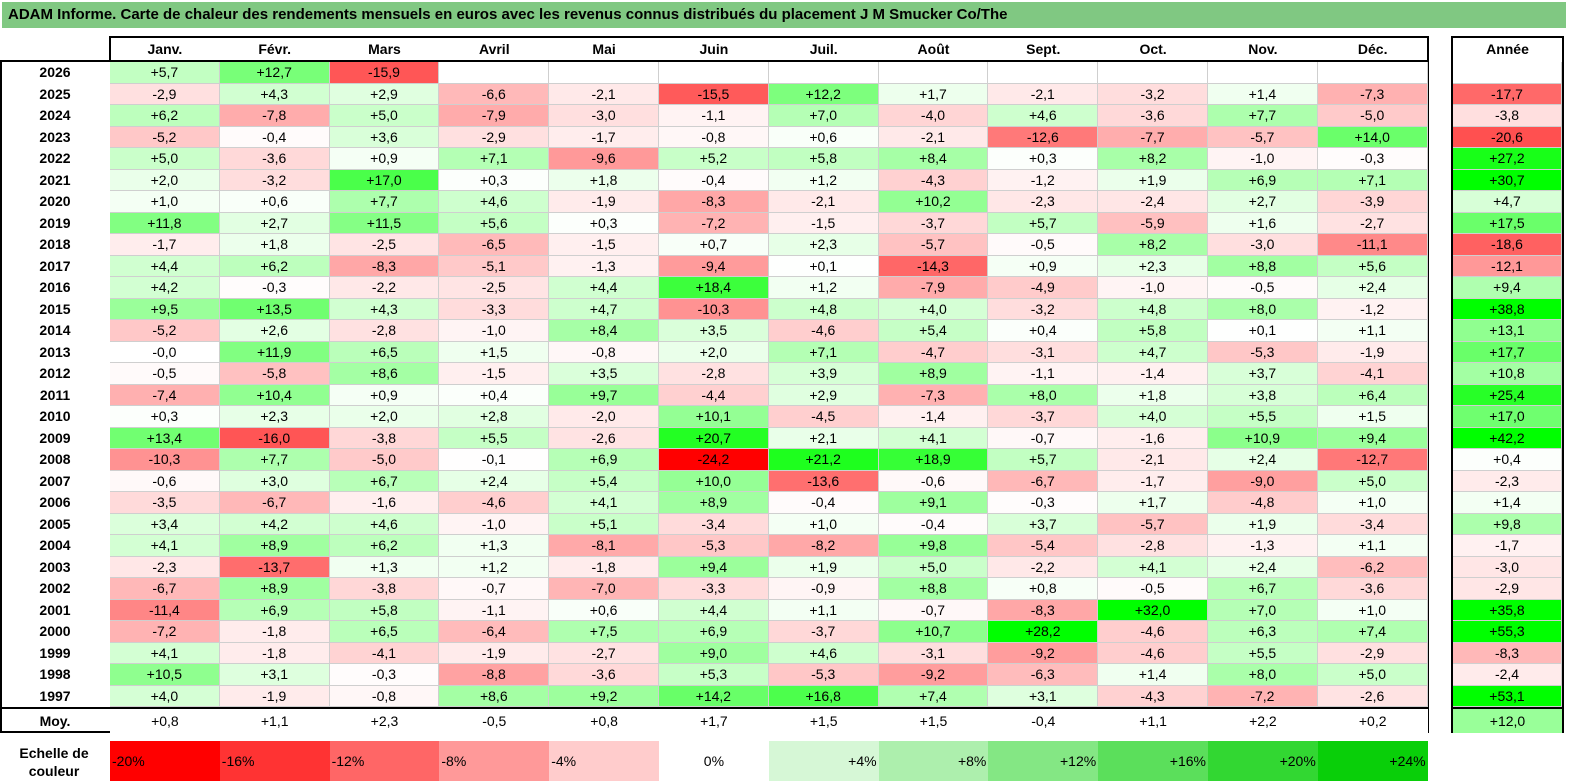  Describe the element at coordinates (1263, 567) in the screenshot. I see `heatmap-cell: +2,4` at that location.